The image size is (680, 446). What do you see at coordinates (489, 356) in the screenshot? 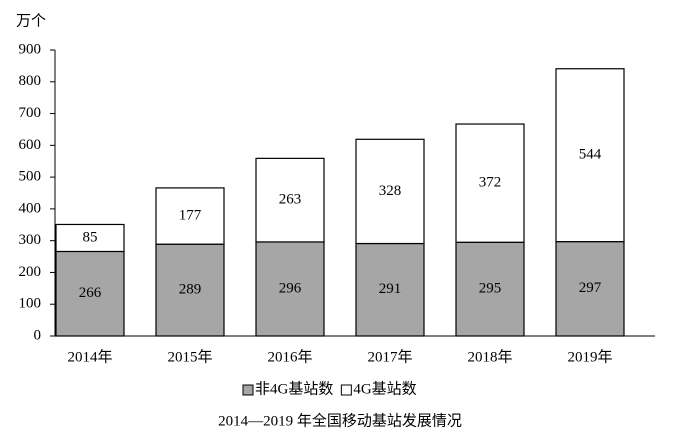
I see `x-tick-label: 2018年` at bounding box center [489, 356].